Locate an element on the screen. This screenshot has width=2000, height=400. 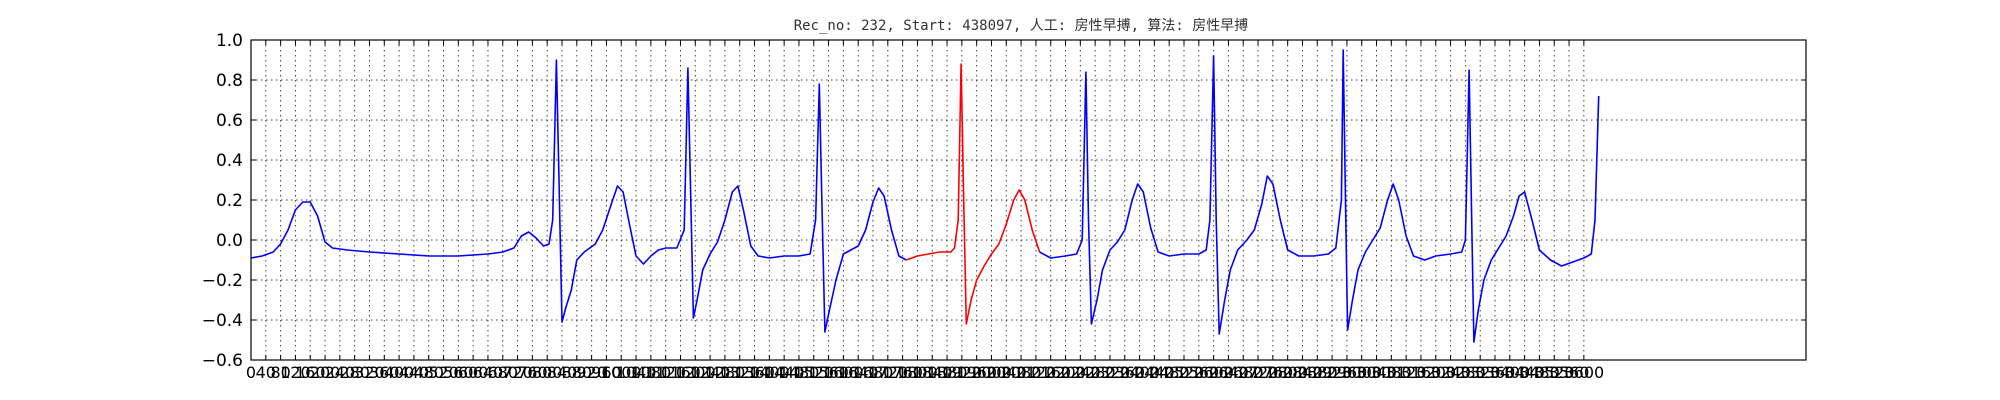
y-tick-label: 0.0 is located at coordinates (229, 241).